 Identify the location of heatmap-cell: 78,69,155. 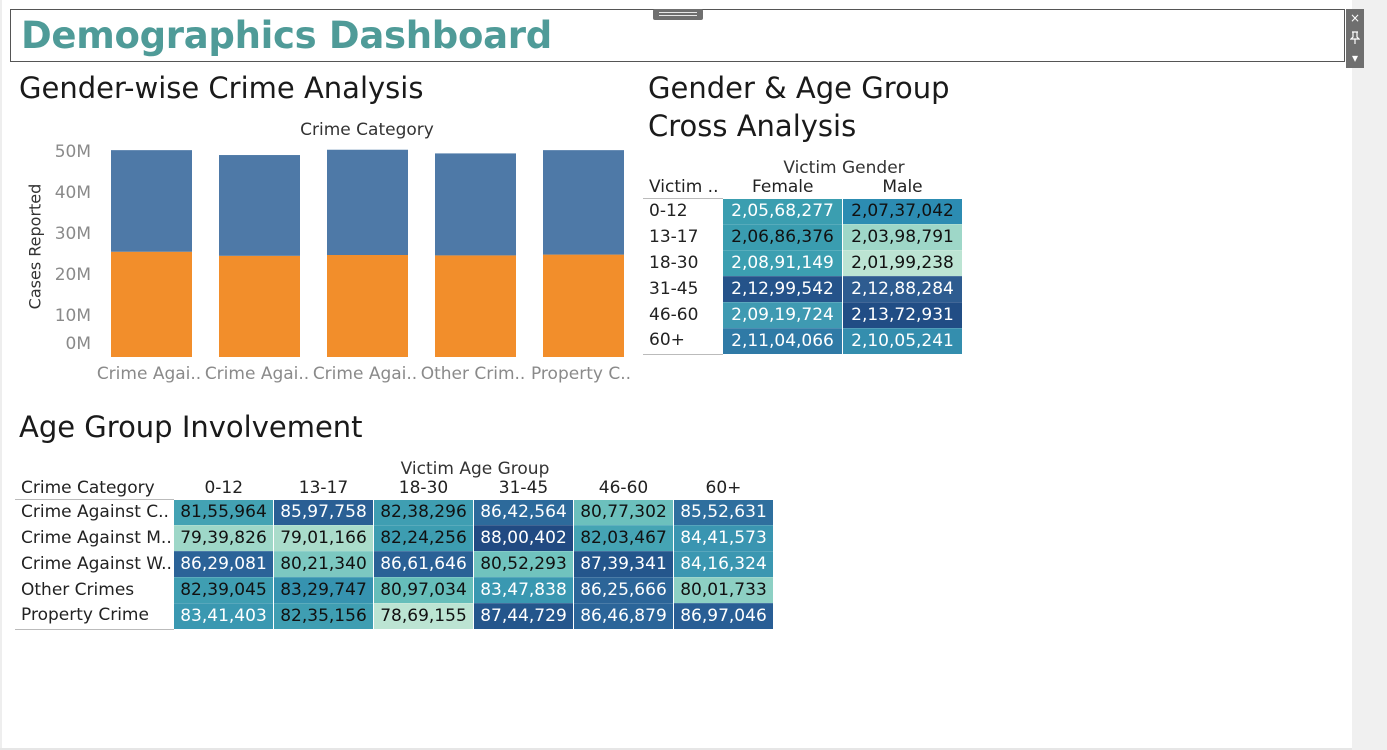
(423, 616).